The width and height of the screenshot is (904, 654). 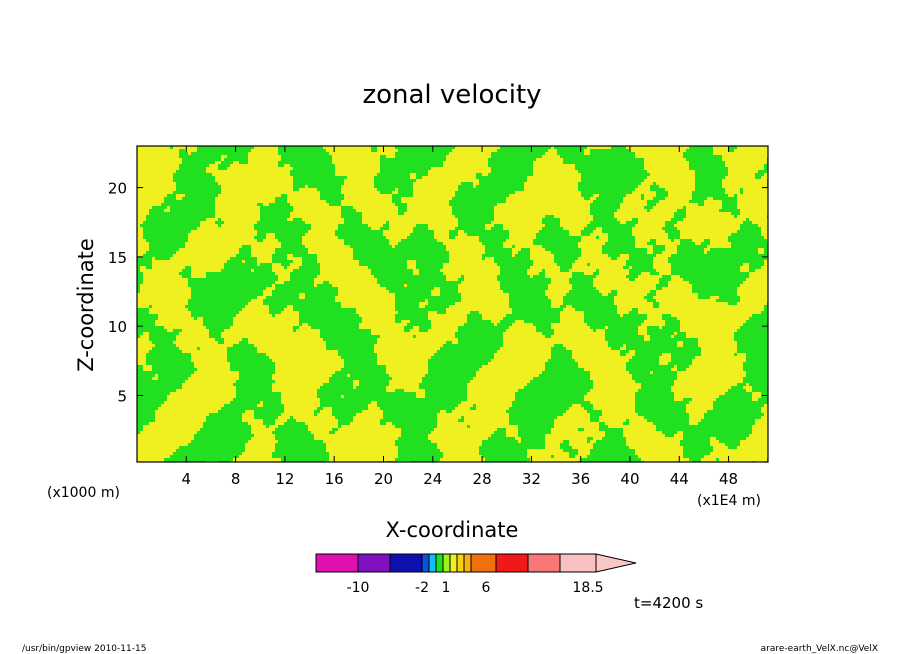 I want to click on x-tick-label: 40, so click(x=629, y=479).